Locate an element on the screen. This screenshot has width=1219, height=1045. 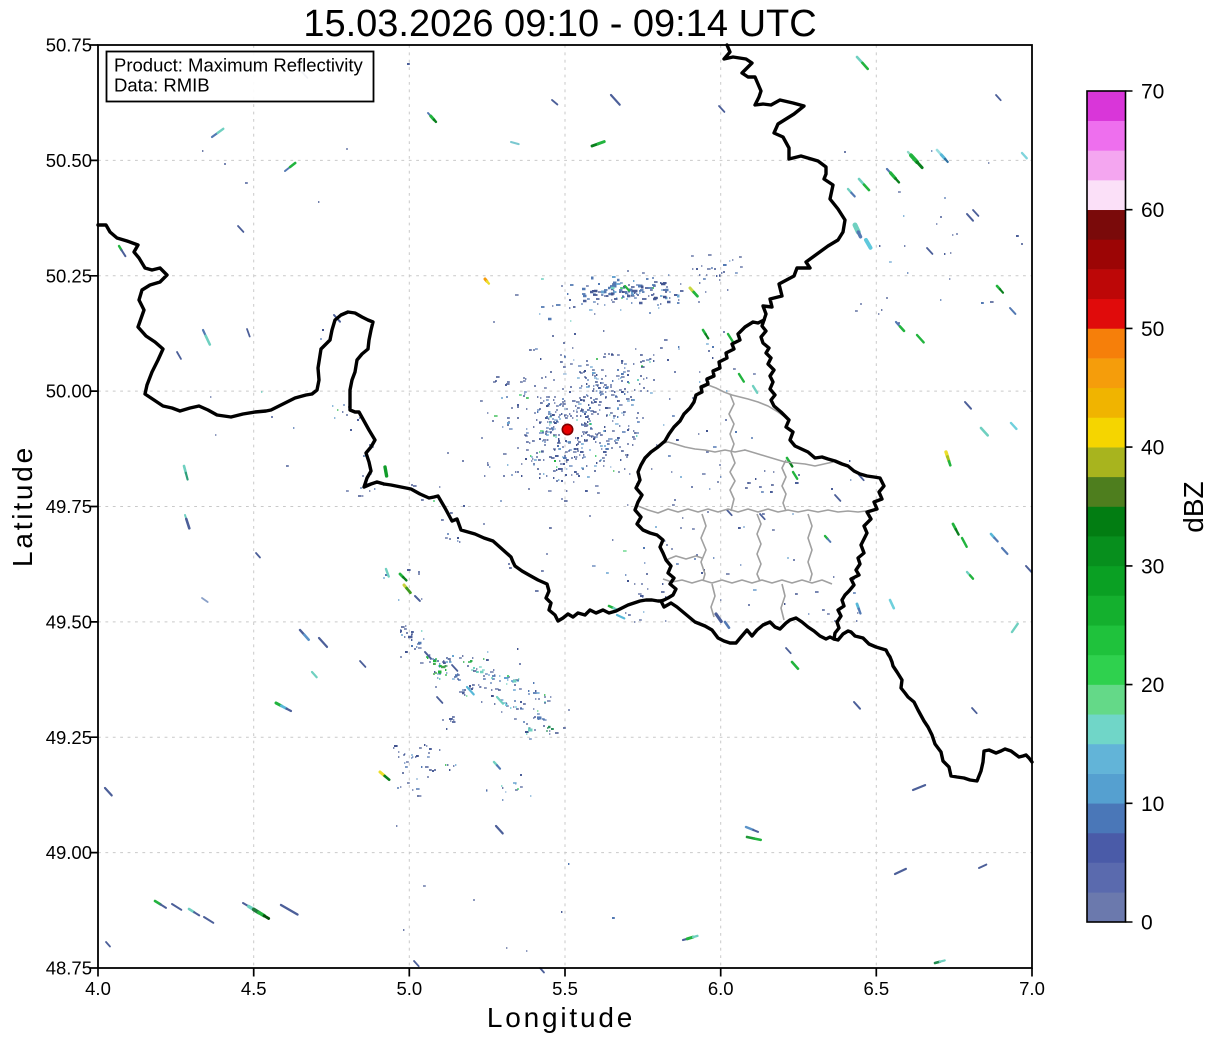
svg-text: Longitude is located at coordinates (561, 1017).